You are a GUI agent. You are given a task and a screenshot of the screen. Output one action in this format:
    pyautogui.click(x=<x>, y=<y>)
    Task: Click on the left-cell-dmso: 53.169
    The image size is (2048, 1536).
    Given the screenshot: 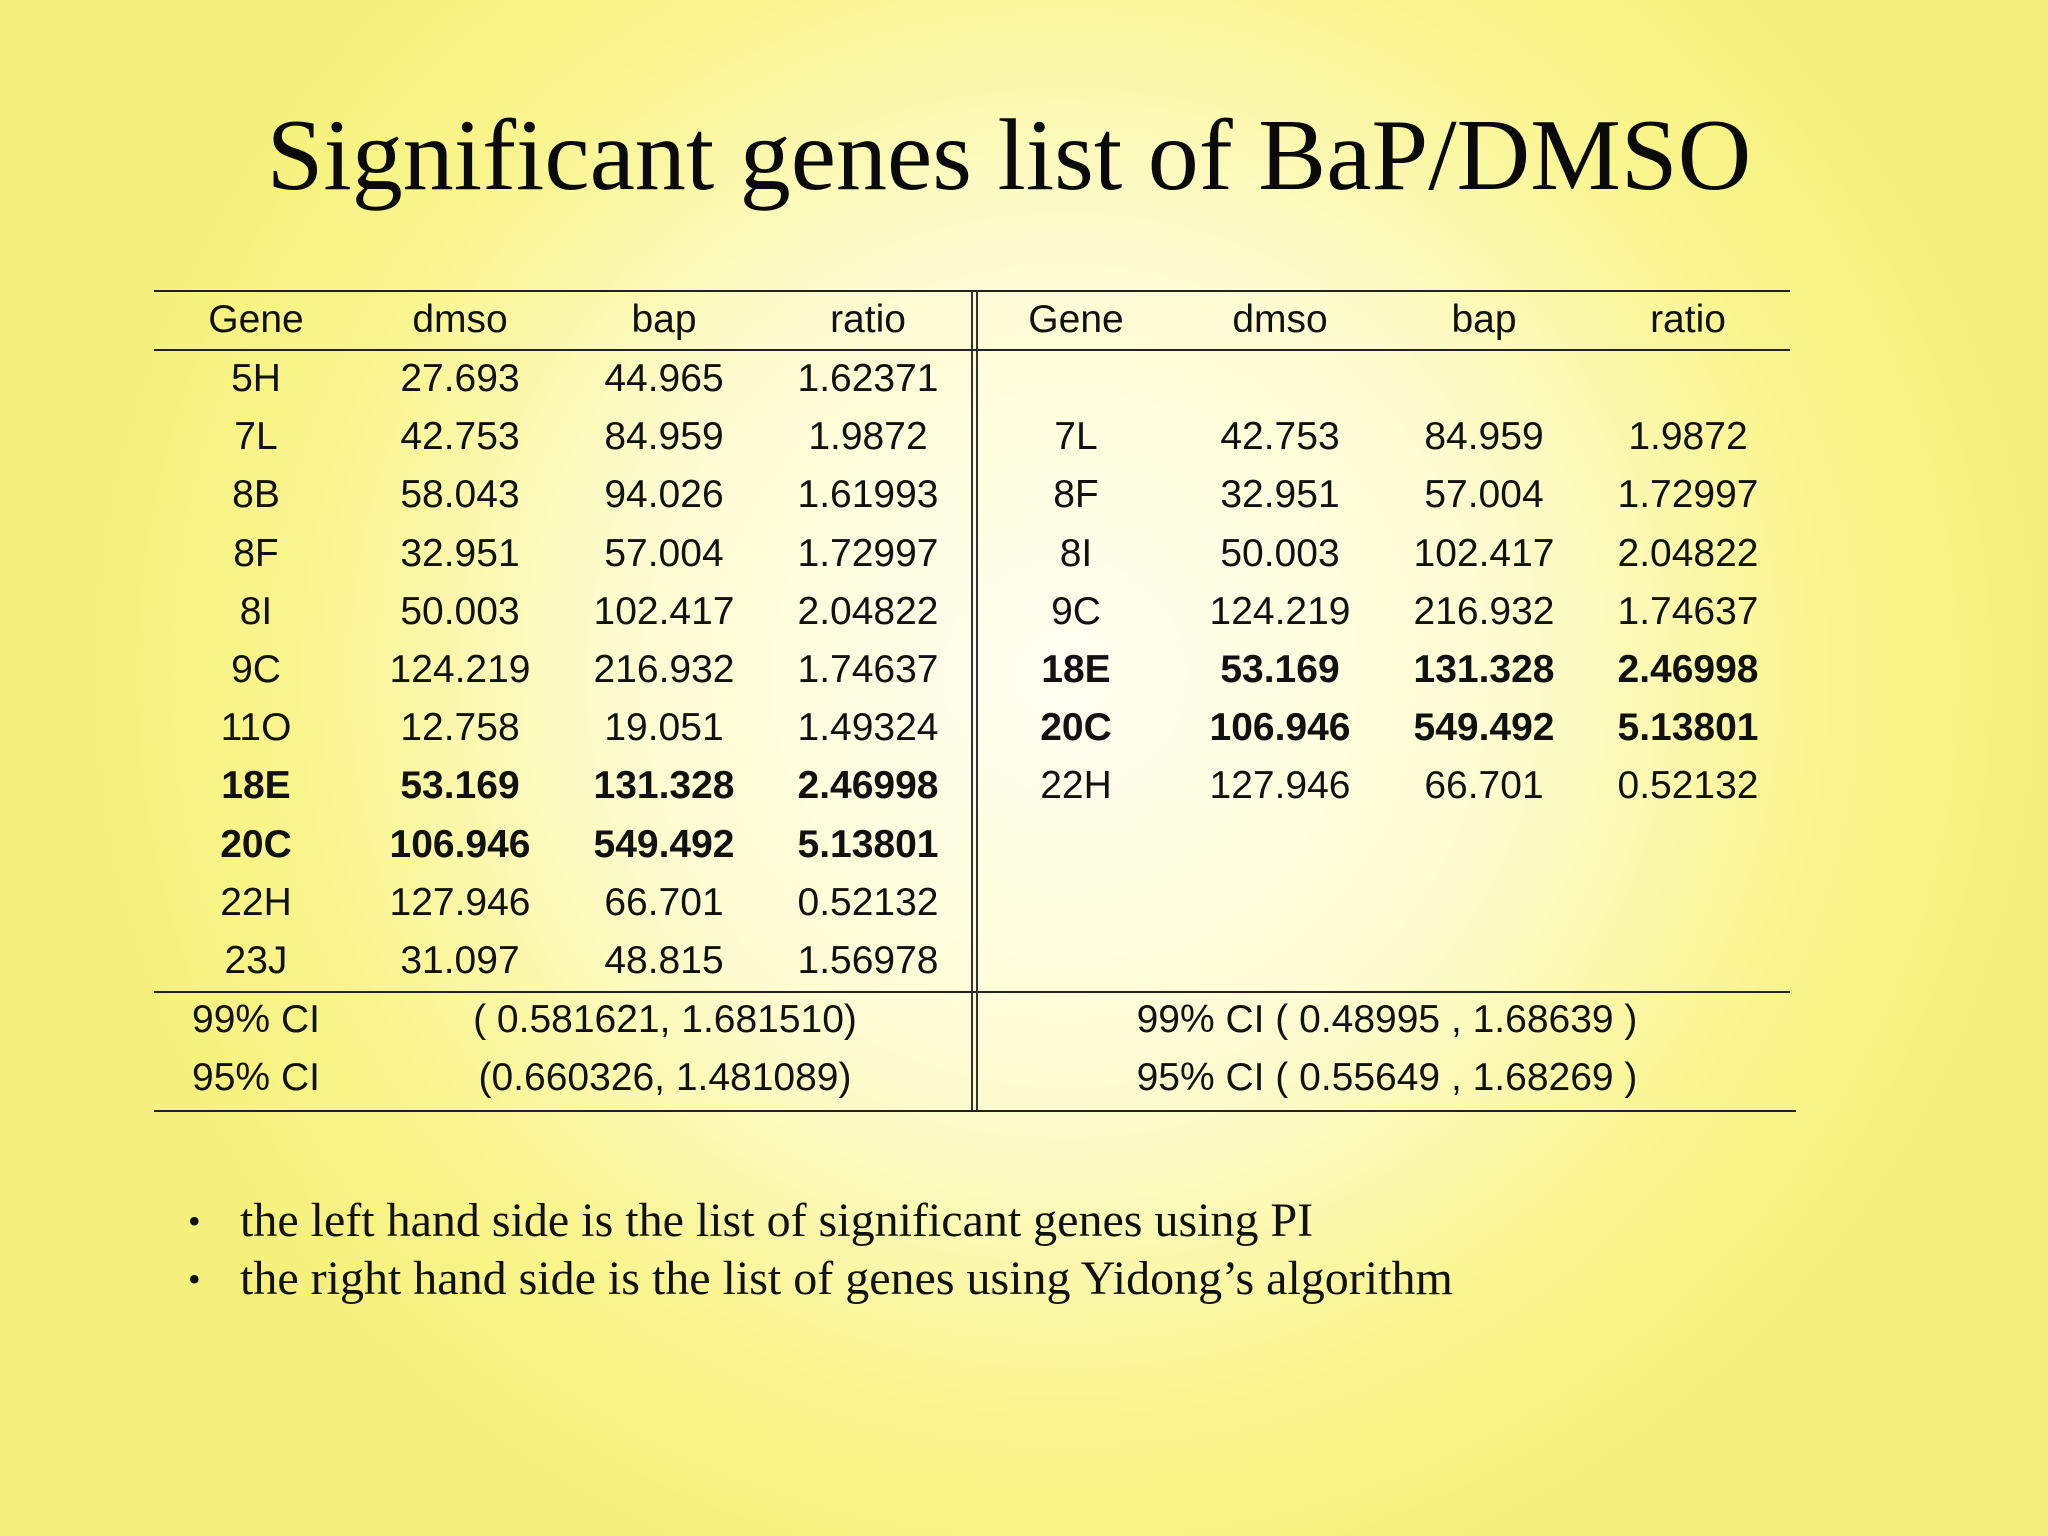 What is the action you would take?
    pyautogui.click(x=460, y=786)
    